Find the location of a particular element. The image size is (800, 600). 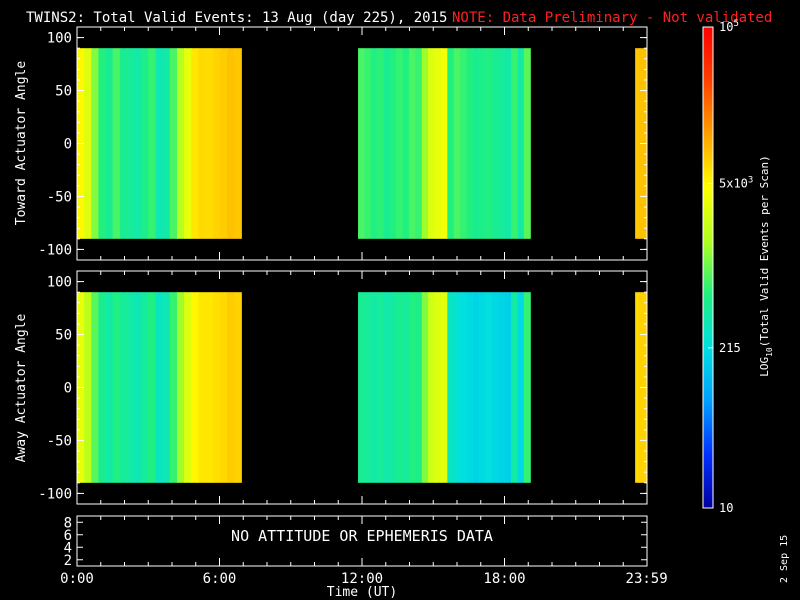

no-data-message: NO ATTITUDE OR EPHEMERIS DATA is located at coordinates (362, 536).